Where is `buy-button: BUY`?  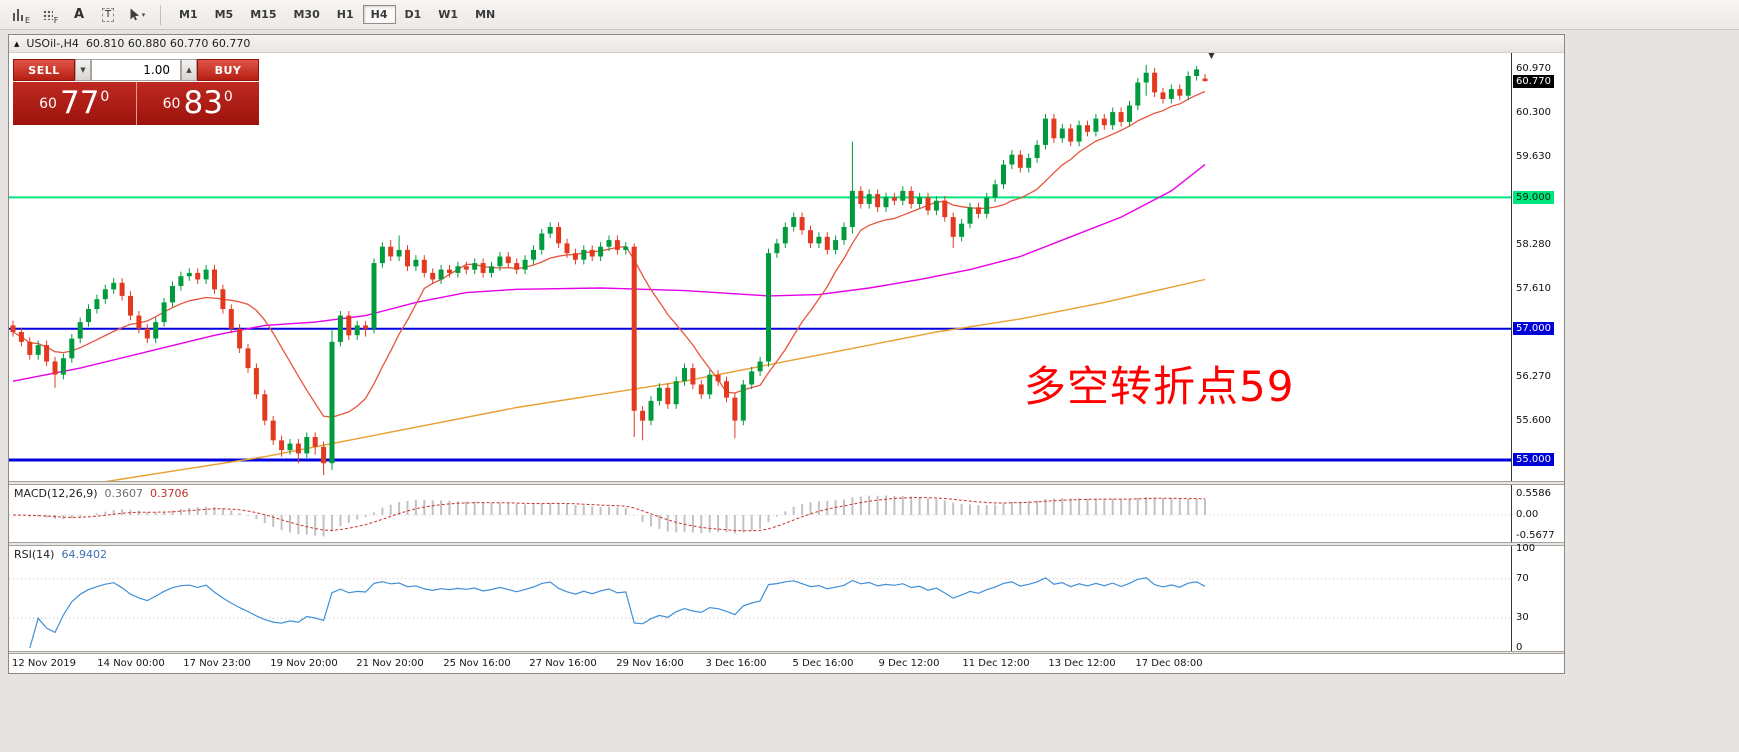 buy-button: BUY is located at coordinates (228, 70).